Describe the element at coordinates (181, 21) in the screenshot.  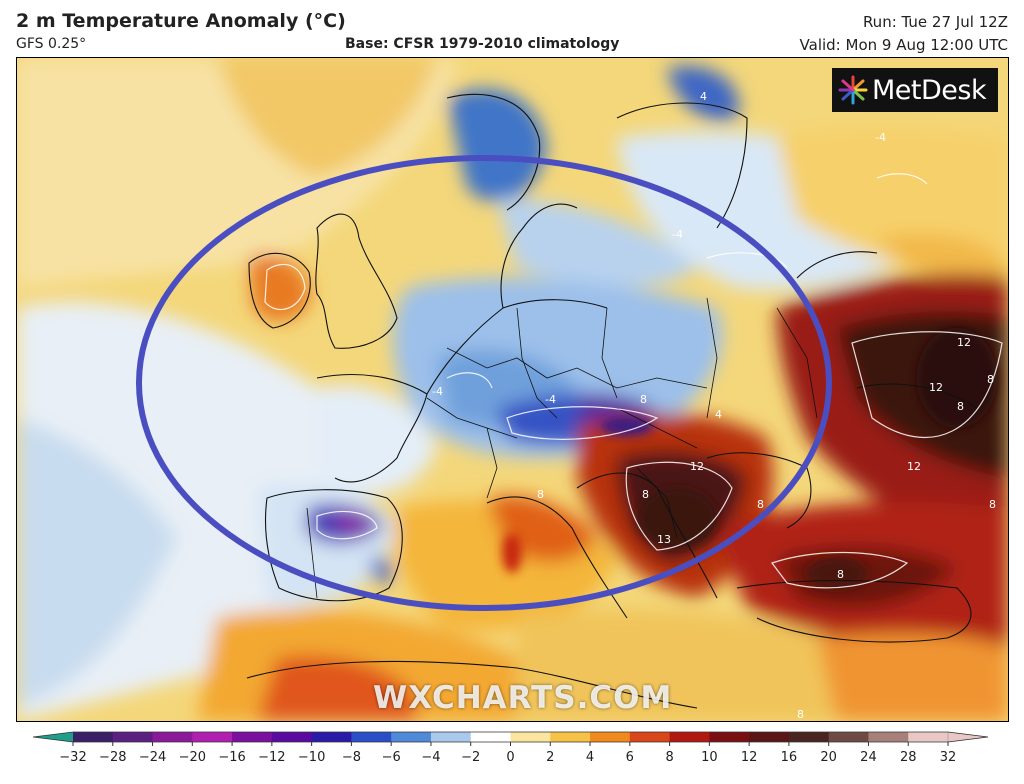
I see `chart-title: 2 m Temperature Anomaly (°C)` at that location.